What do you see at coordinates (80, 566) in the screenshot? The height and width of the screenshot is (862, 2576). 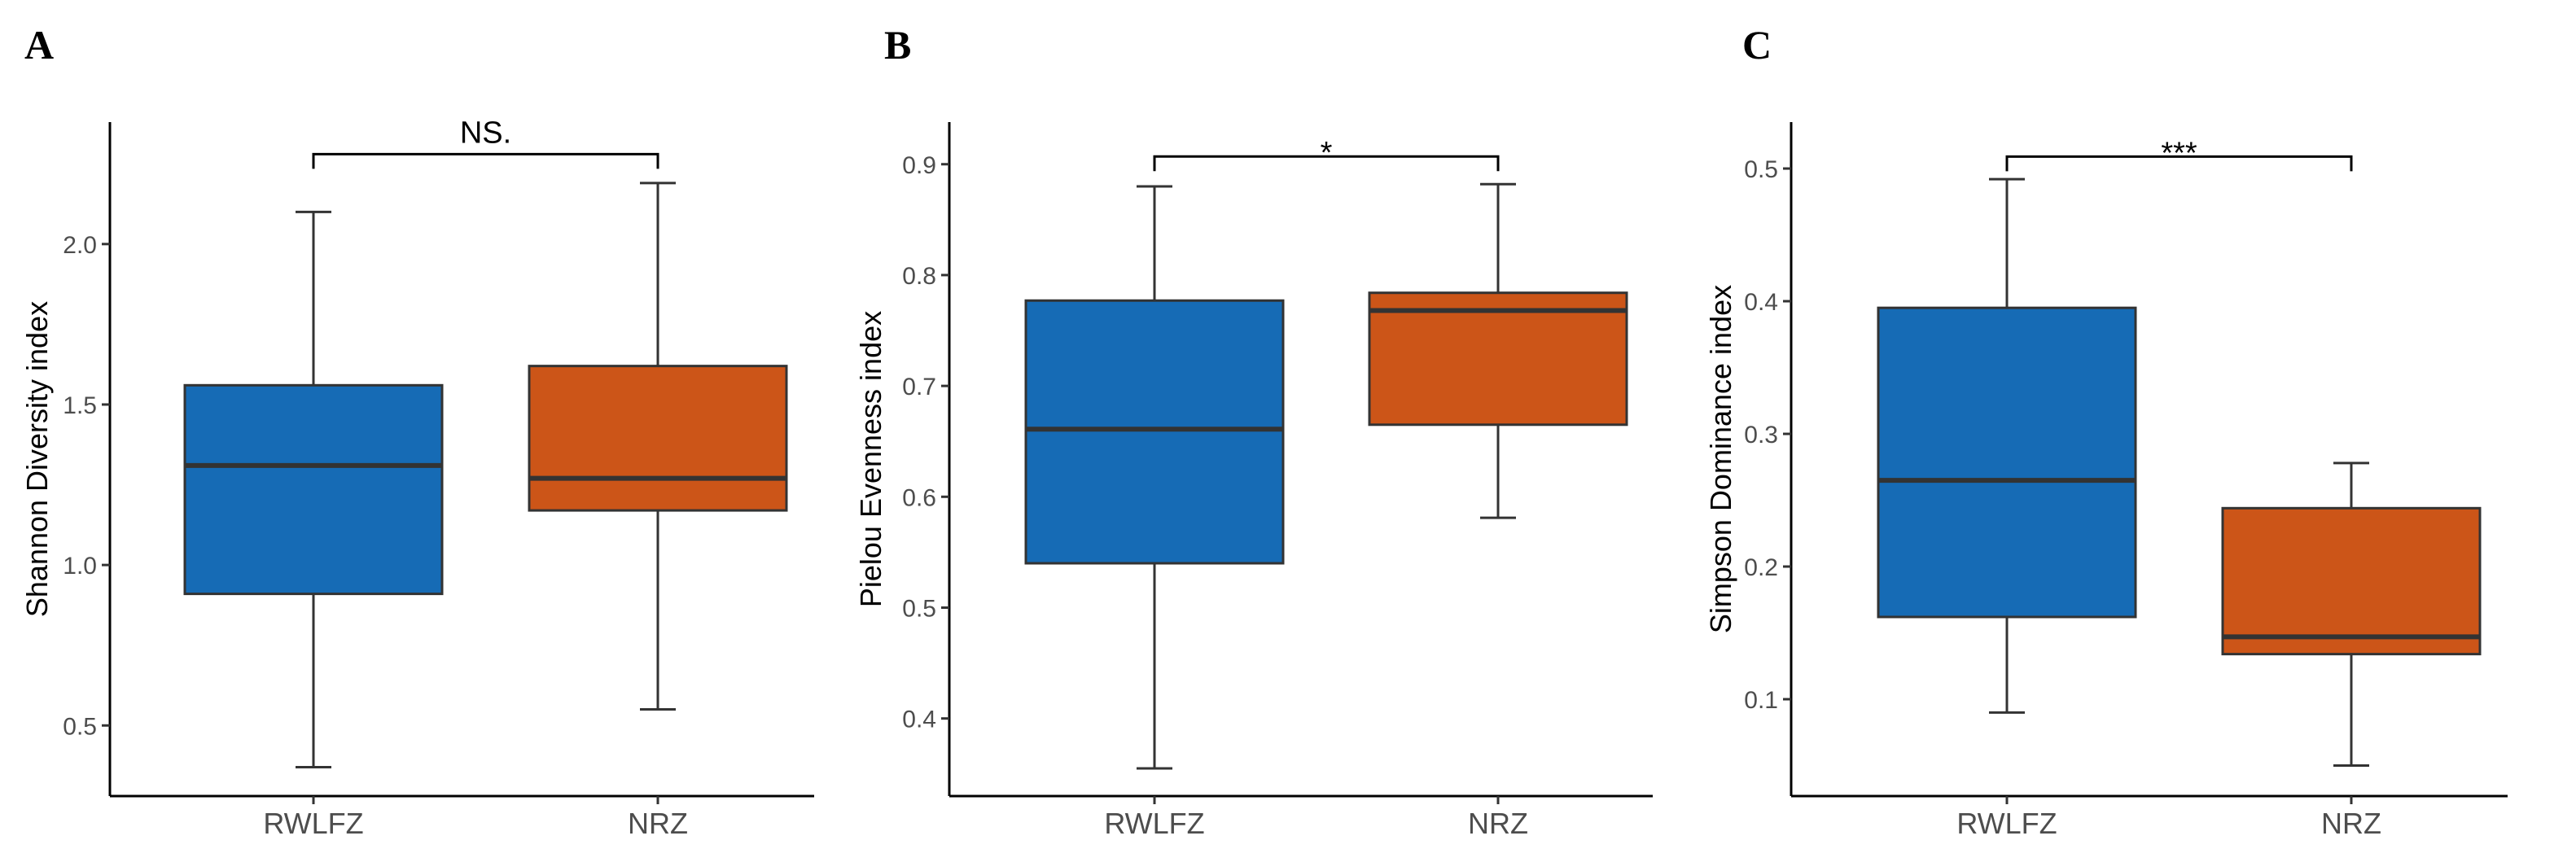 I see `y-tick-label: 1.0` at bounding box center [80, 566].